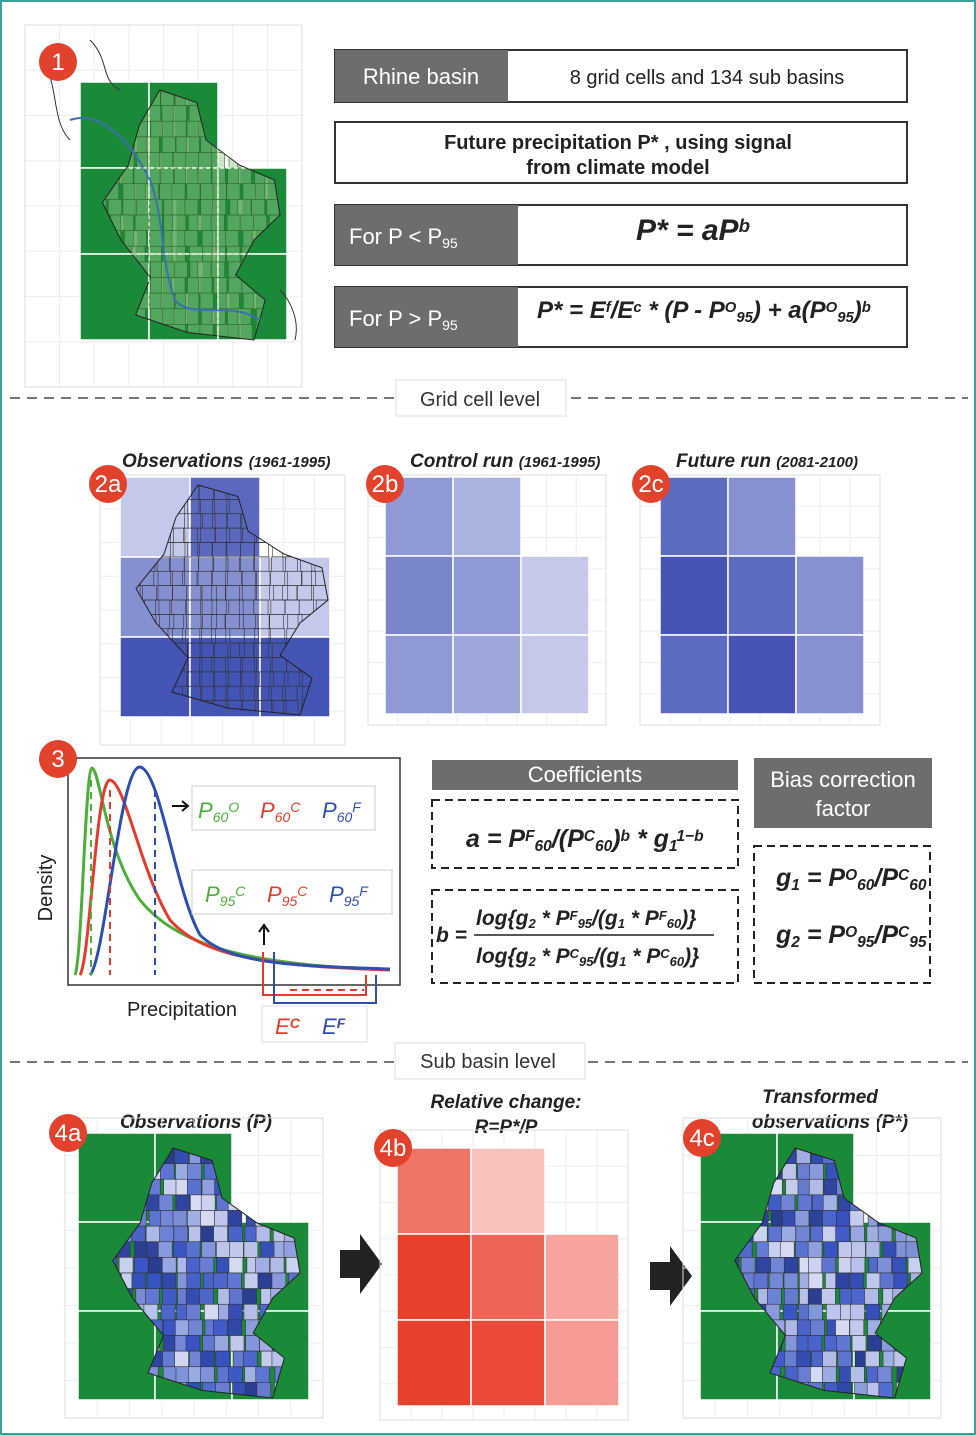  What do you see at coordinates (586, 919) in the screenshot?
I see `formula: log{g2 * PF95/(g1 * PF60)}` at bounding box center [586, 919].